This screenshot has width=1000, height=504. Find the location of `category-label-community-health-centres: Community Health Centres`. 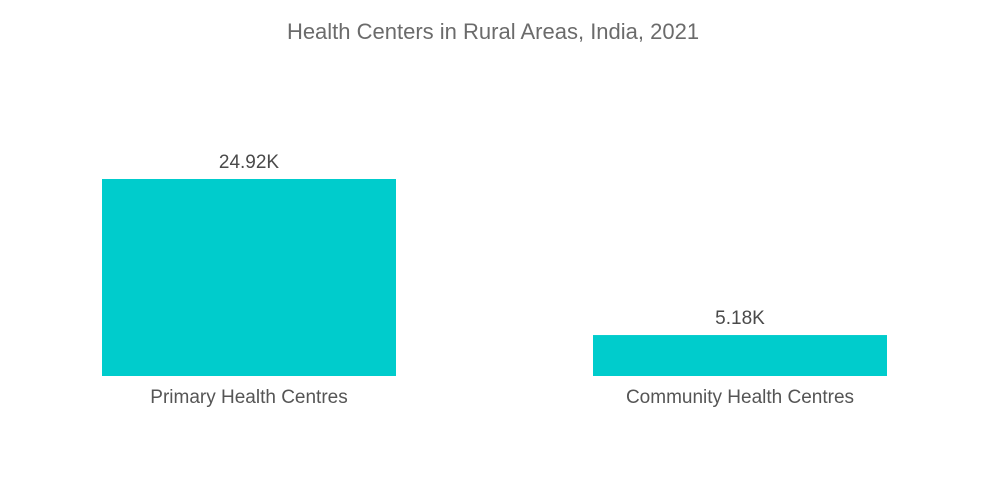

category-label-community-health-centres: Community Health Centres is located at coordinates (740, 397).